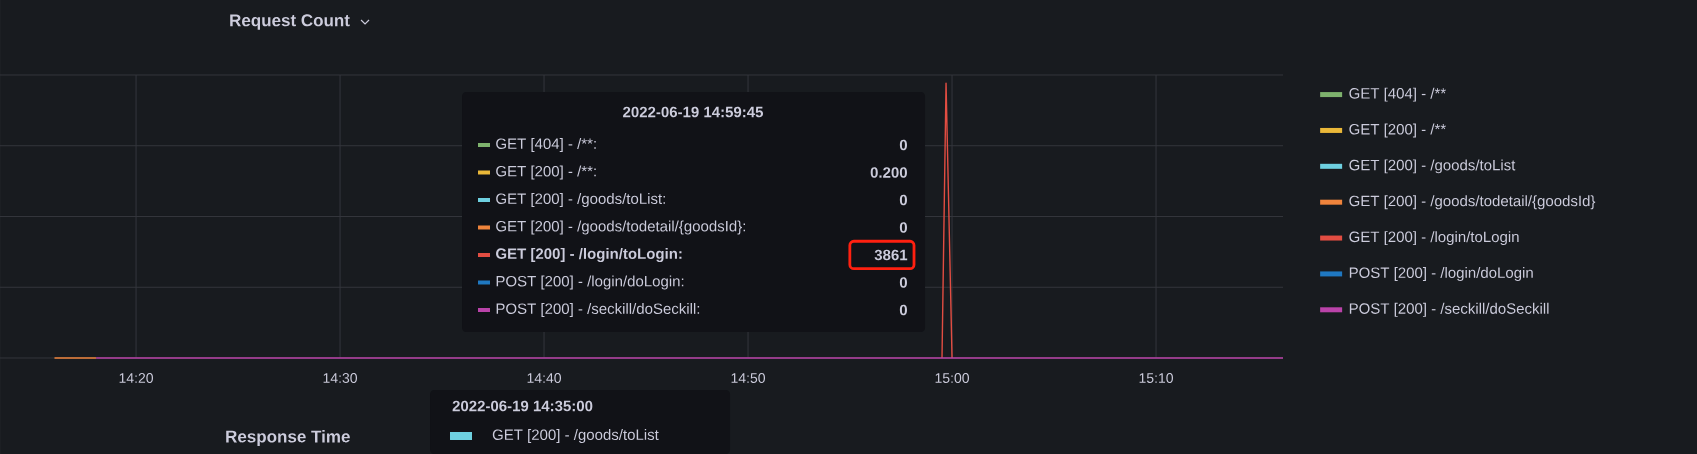 The width and height of the screenshot is (1697, 454). I want to click on text: 2022-06-19 14:35:00, so click(522, 406).